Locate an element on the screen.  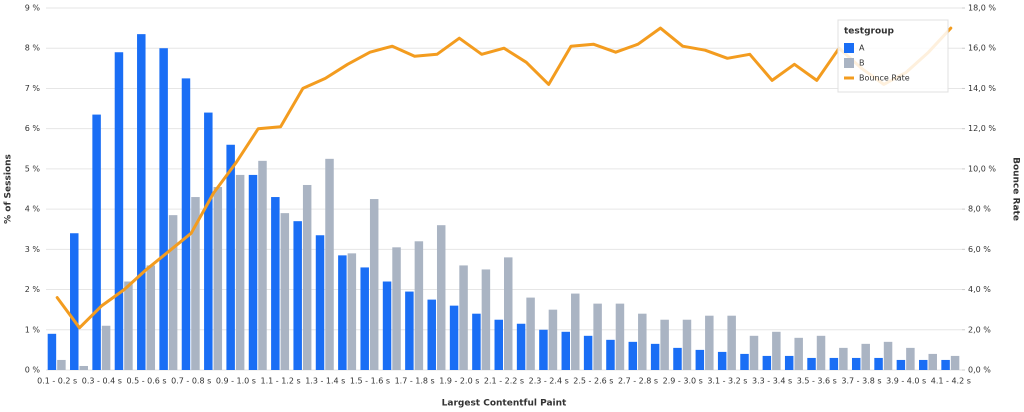
legend: testgroup AB Bounce Rate is located at coordinates (893, 56).